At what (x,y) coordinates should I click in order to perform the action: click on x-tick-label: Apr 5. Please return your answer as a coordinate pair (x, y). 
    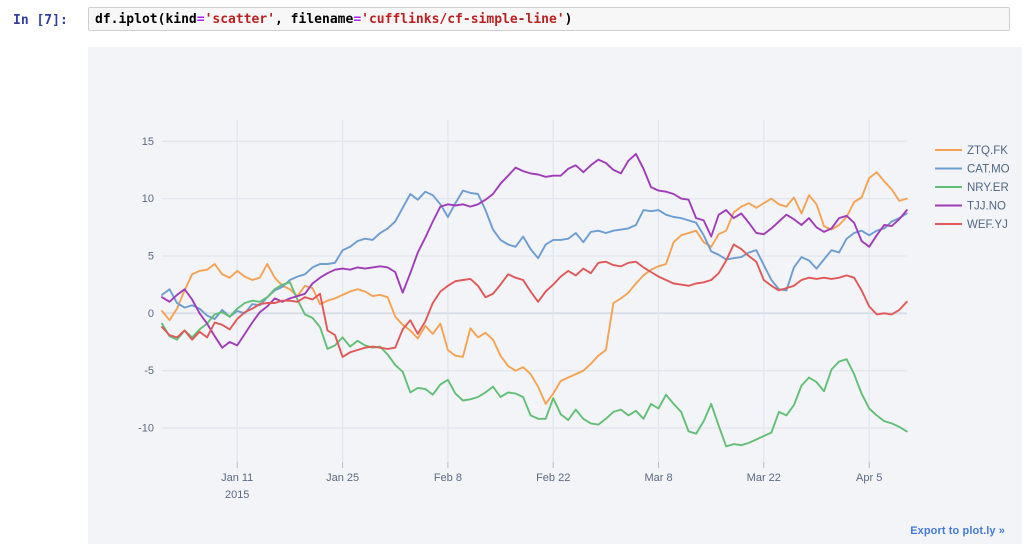
    Looking at the image, I should click on (869, 478).